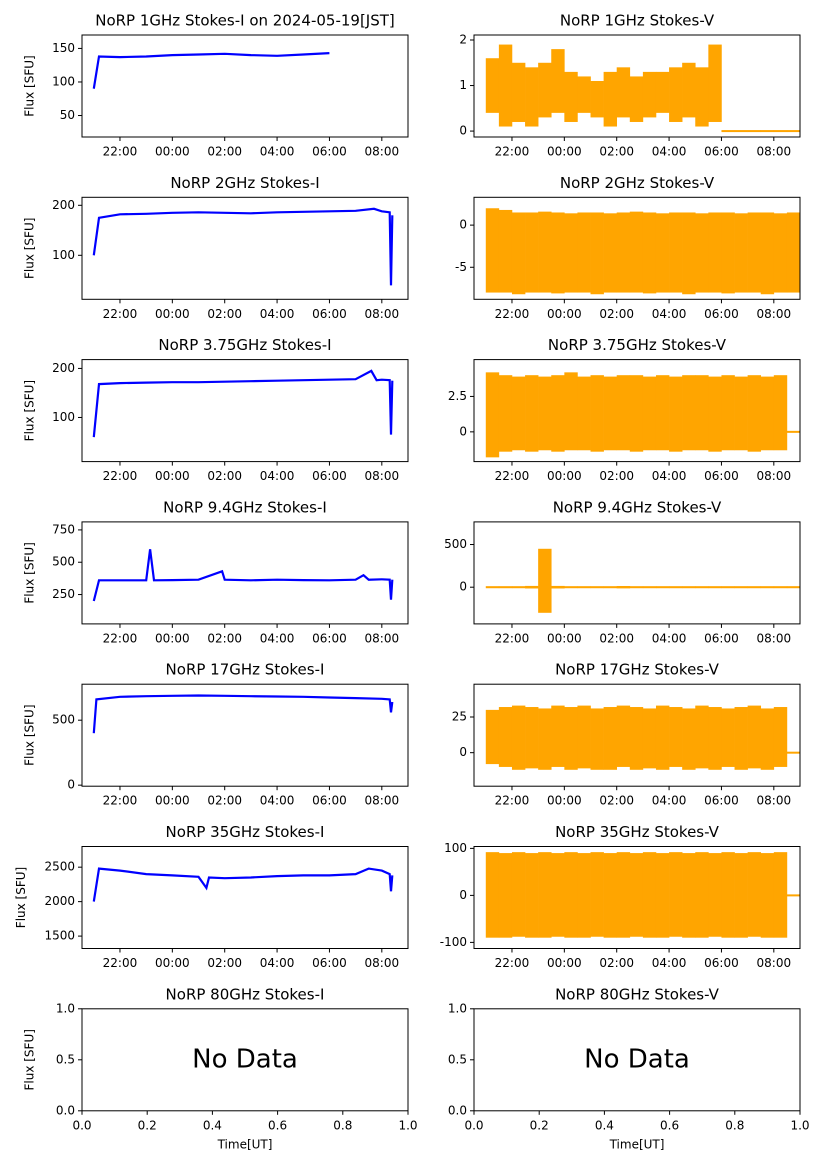 The height and width of the screenshot is (1169, 827). I want to click on x-tick-label: 0.2, so click(147, 1125).